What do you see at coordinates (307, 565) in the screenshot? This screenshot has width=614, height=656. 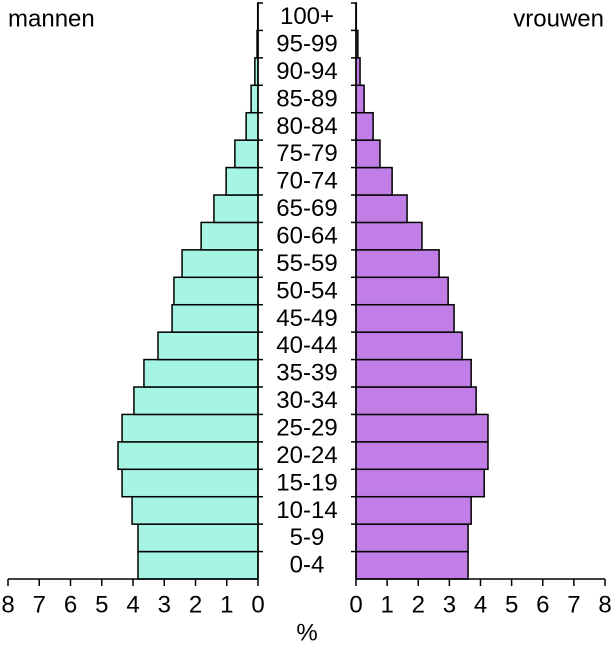 I see `age-label: 0-4` at bounding box center [307, 565].